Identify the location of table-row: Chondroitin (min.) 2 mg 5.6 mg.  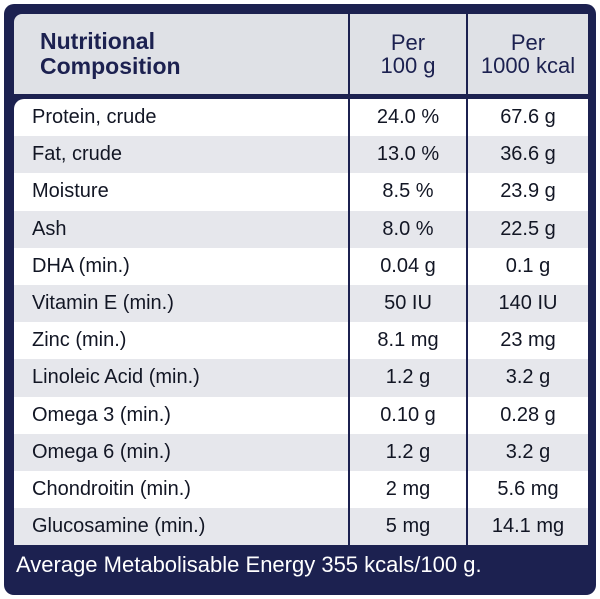
(301, 489).